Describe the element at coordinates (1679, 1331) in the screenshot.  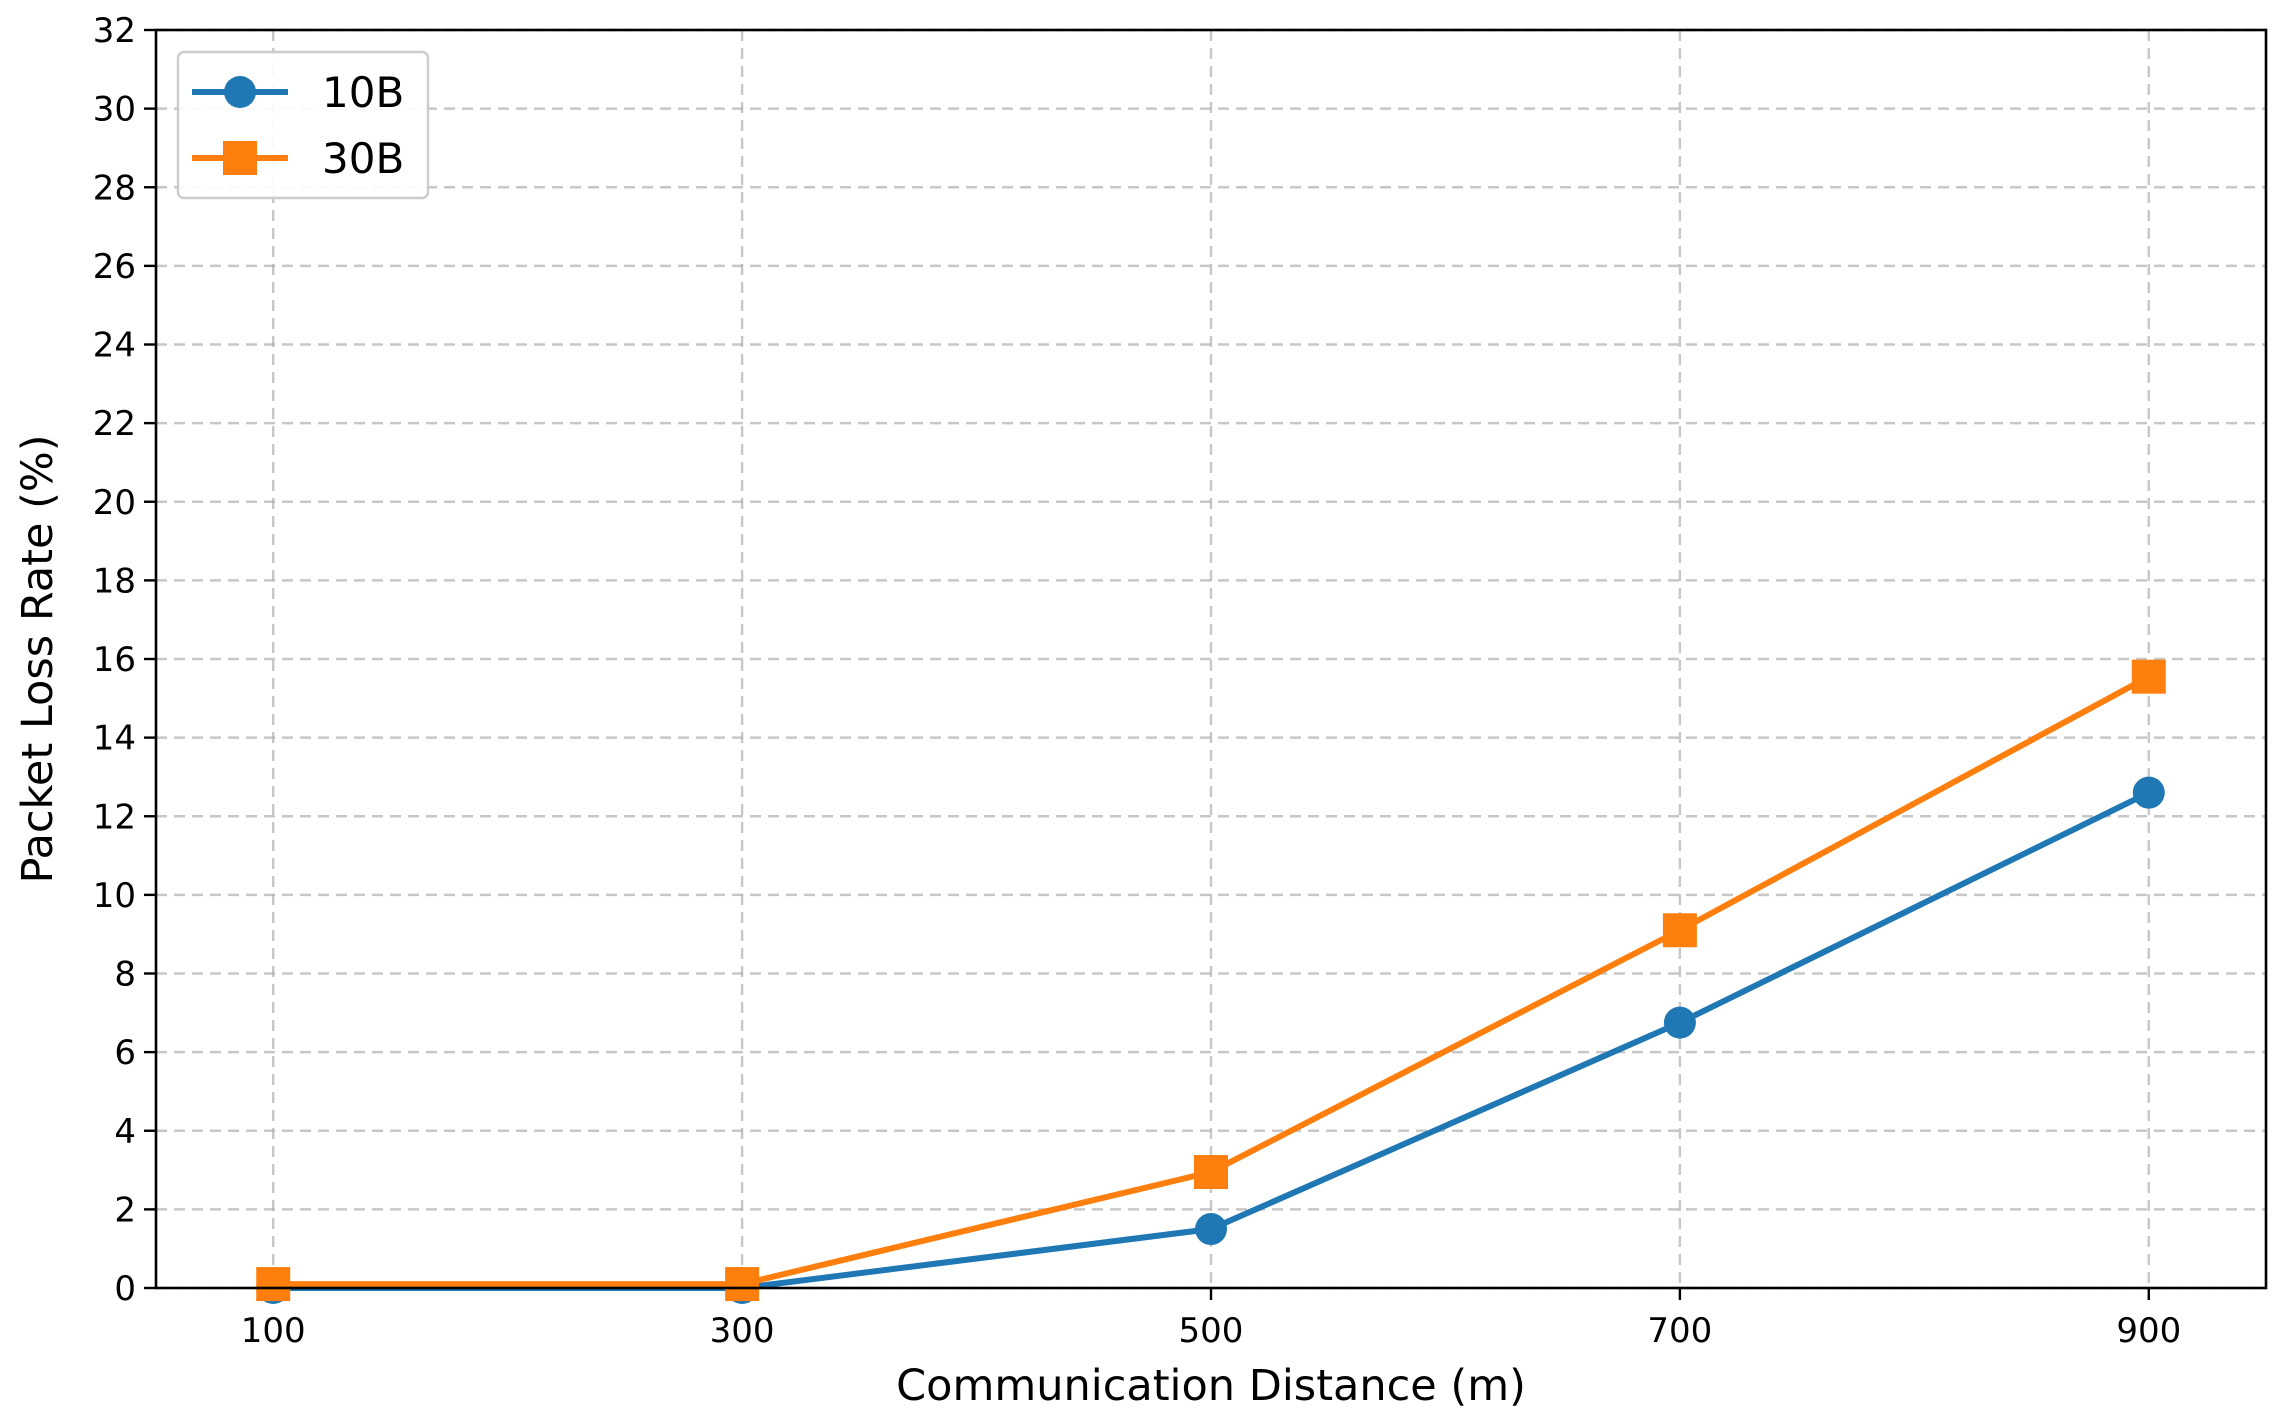
I see `x-tick-label: 700` at that location.